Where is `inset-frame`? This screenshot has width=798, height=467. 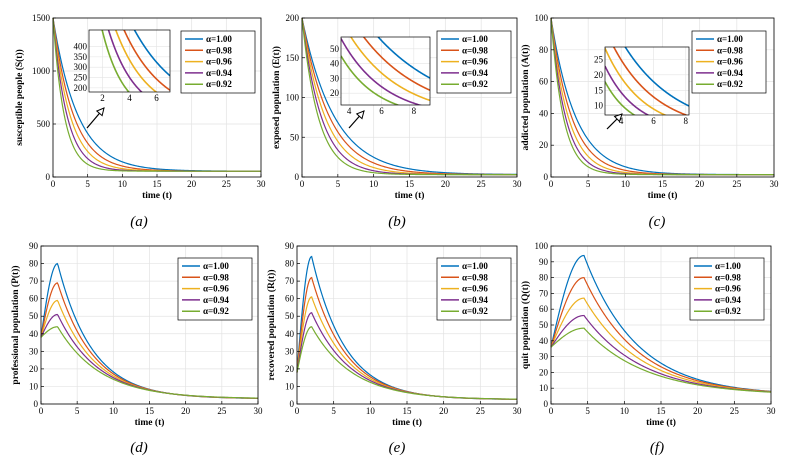 inset-frame is located at coordinates (385, 71).